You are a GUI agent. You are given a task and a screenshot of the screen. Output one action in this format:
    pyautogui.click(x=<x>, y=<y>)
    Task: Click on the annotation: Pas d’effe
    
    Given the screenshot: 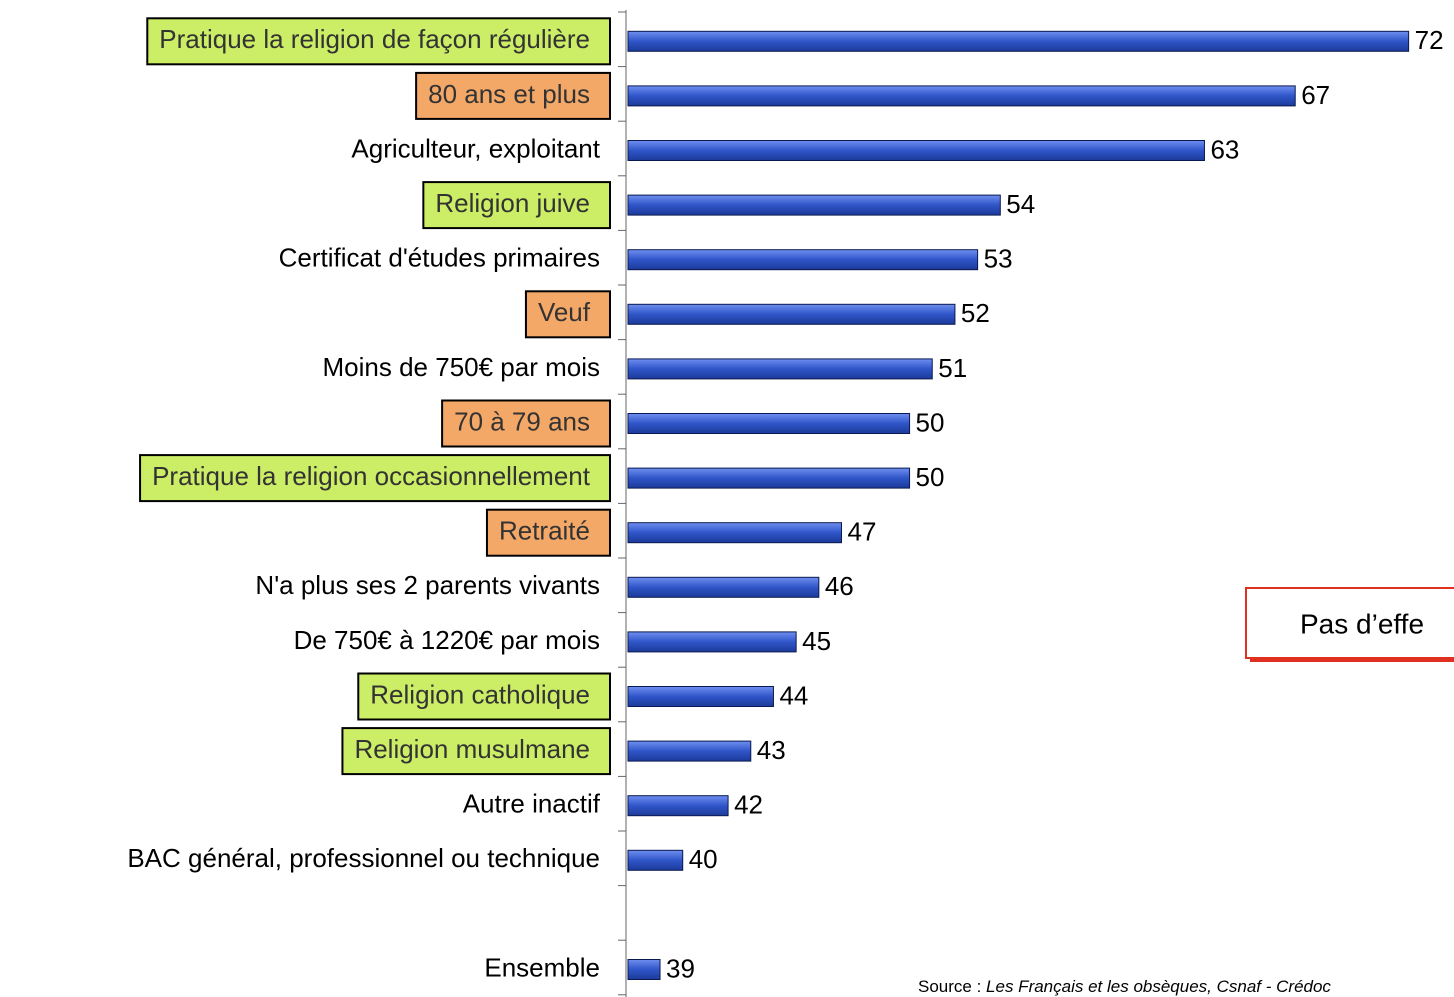 What is the action you would take?
    pyautogui.click(x=1362, y=623)
    